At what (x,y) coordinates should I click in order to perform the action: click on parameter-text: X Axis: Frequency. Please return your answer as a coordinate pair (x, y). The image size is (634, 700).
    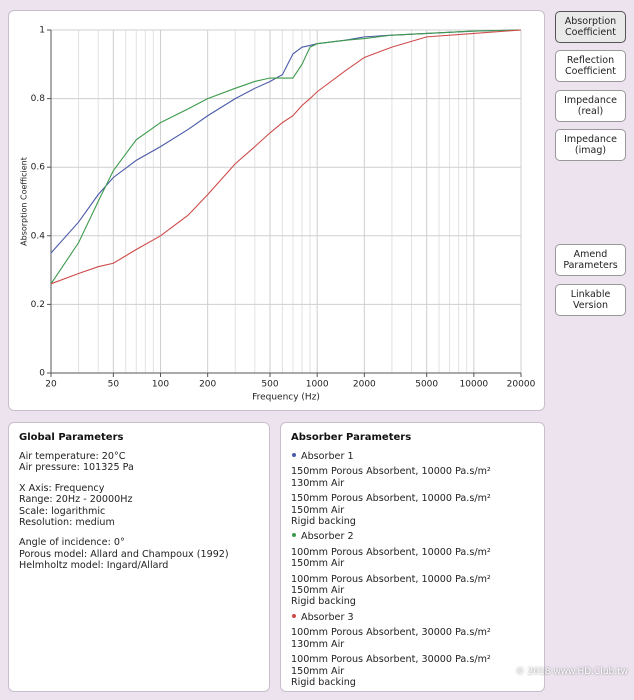
    Looking at the image, I should click on (62, 488).